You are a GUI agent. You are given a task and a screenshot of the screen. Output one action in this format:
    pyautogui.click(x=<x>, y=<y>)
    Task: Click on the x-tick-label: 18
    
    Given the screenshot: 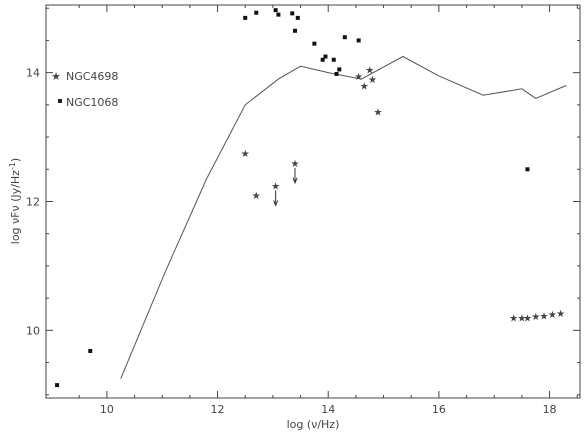 What is the action you would take?
    pyautogui.click(x=550, y=409)
    